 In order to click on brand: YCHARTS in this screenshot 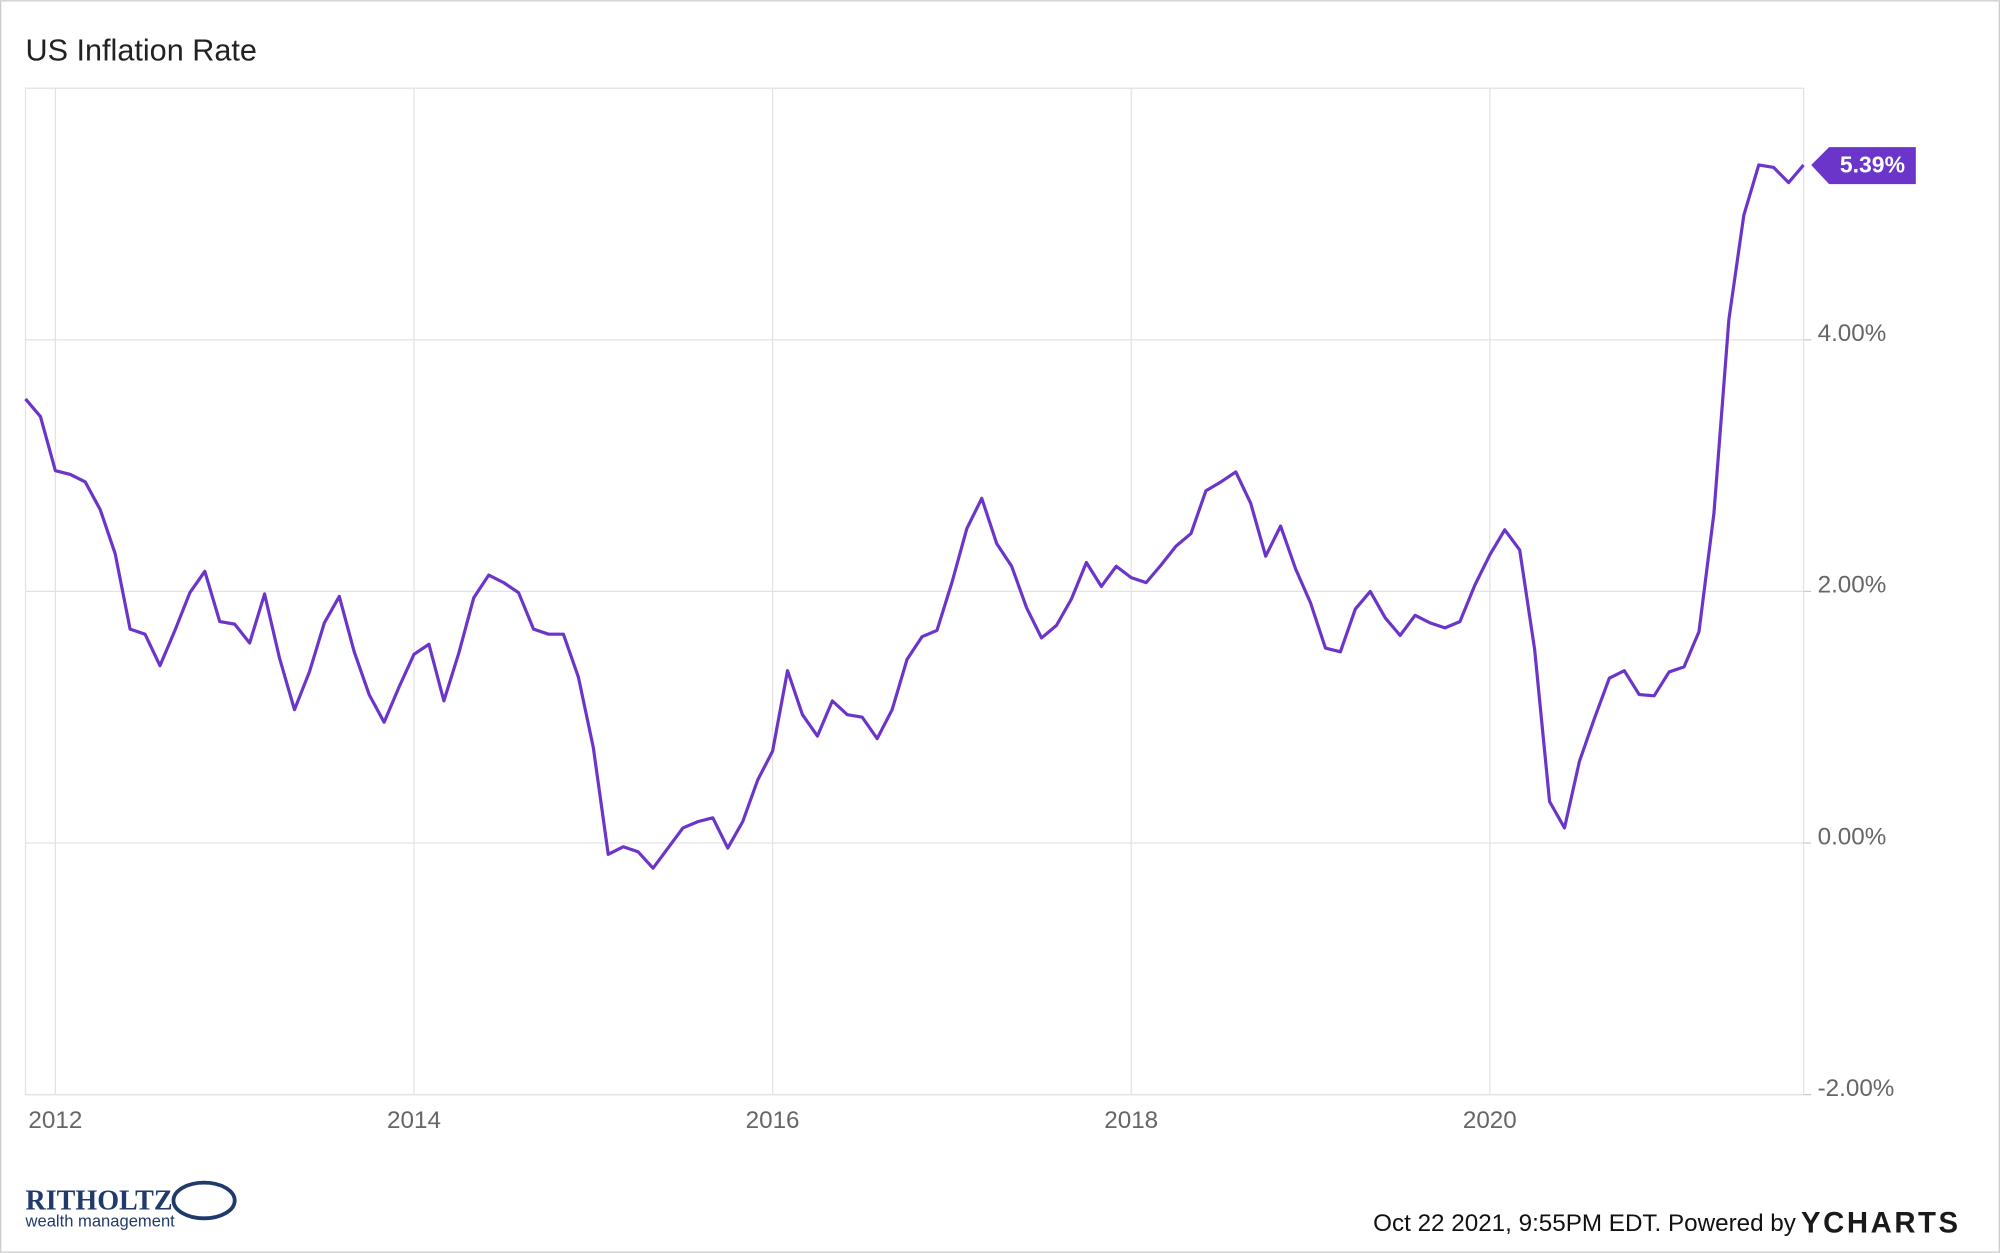, I will do `click(1881, 1222)`.